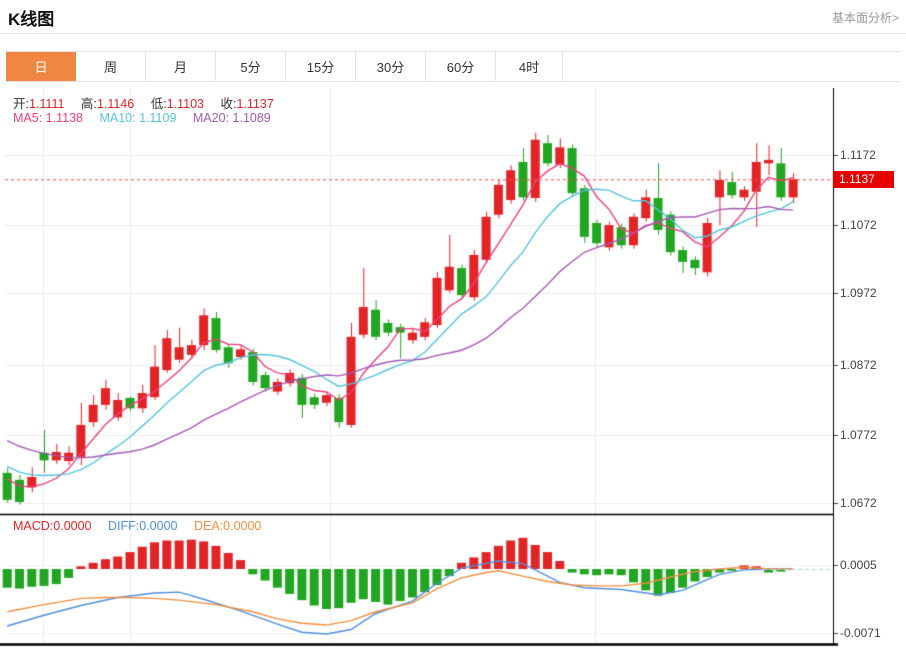 Image resolution: width=906 pixels, height=649 pixels. Describe the element at coordinates (72, 526) in the screenshot. I see `macd-value: 0.0000` at that location.